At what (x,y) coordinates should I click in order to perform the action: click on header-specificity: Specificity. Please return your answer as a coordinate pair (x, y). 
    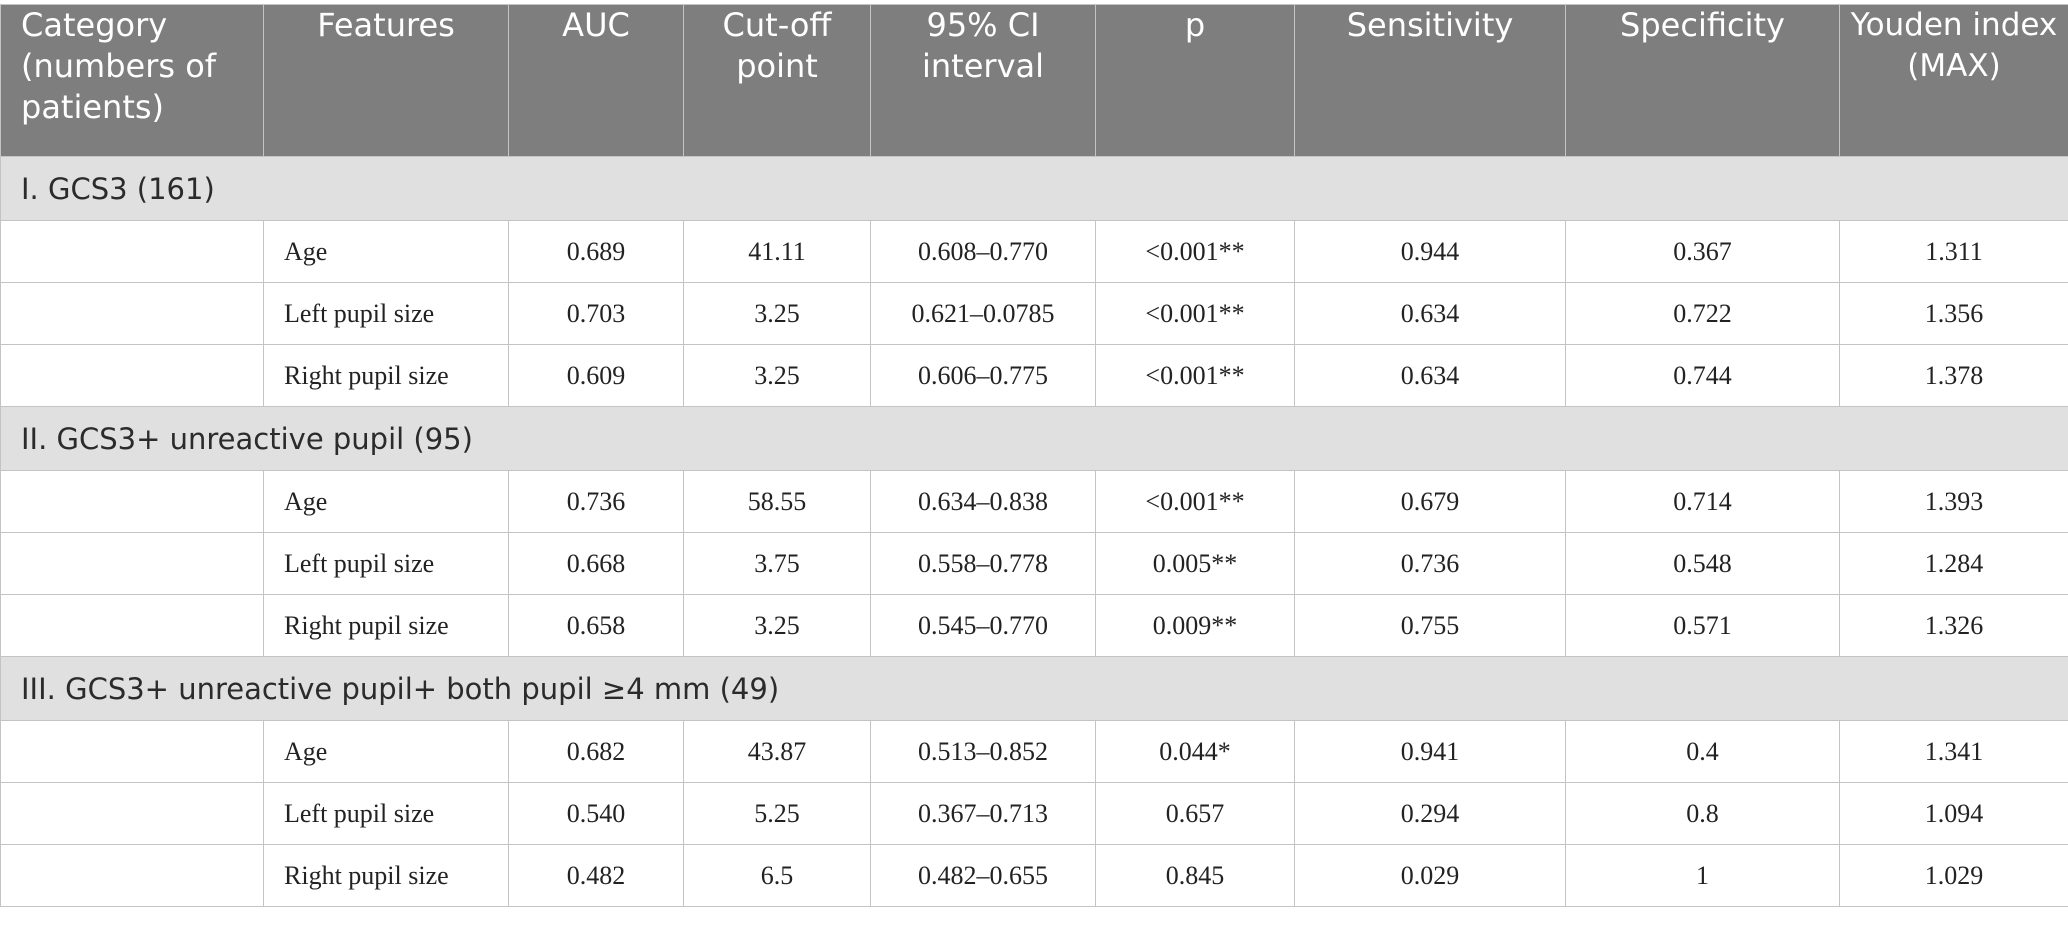
    Looking at the image, I should click on (1702, 80).